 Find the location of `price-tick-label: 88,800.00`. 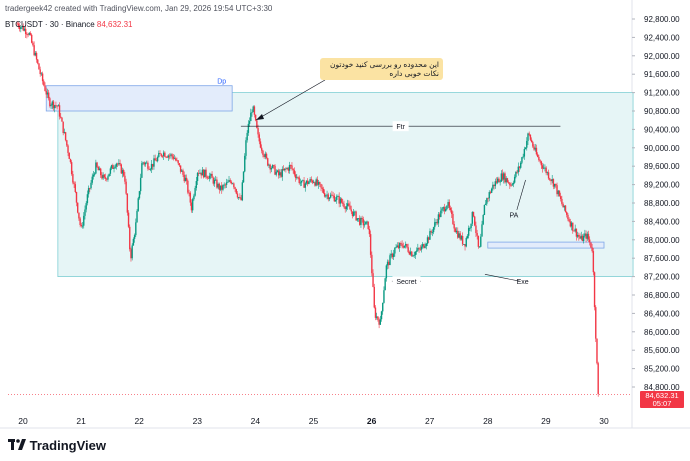

price-tick-label: 88,800.00 is located at coordinates (662, 203).